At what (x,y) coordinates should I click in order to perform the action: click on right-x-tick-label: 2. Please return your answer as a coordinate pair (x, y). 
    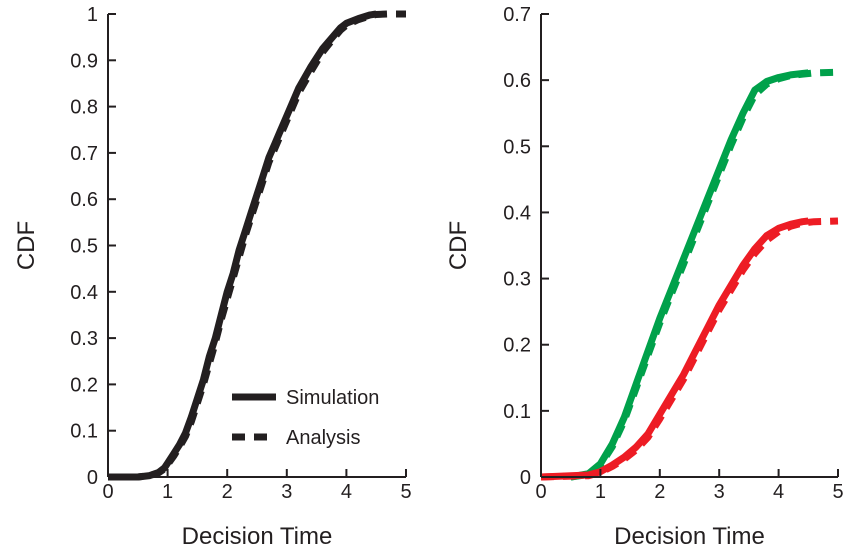
    Looking at the image, I should click on (659, 492).